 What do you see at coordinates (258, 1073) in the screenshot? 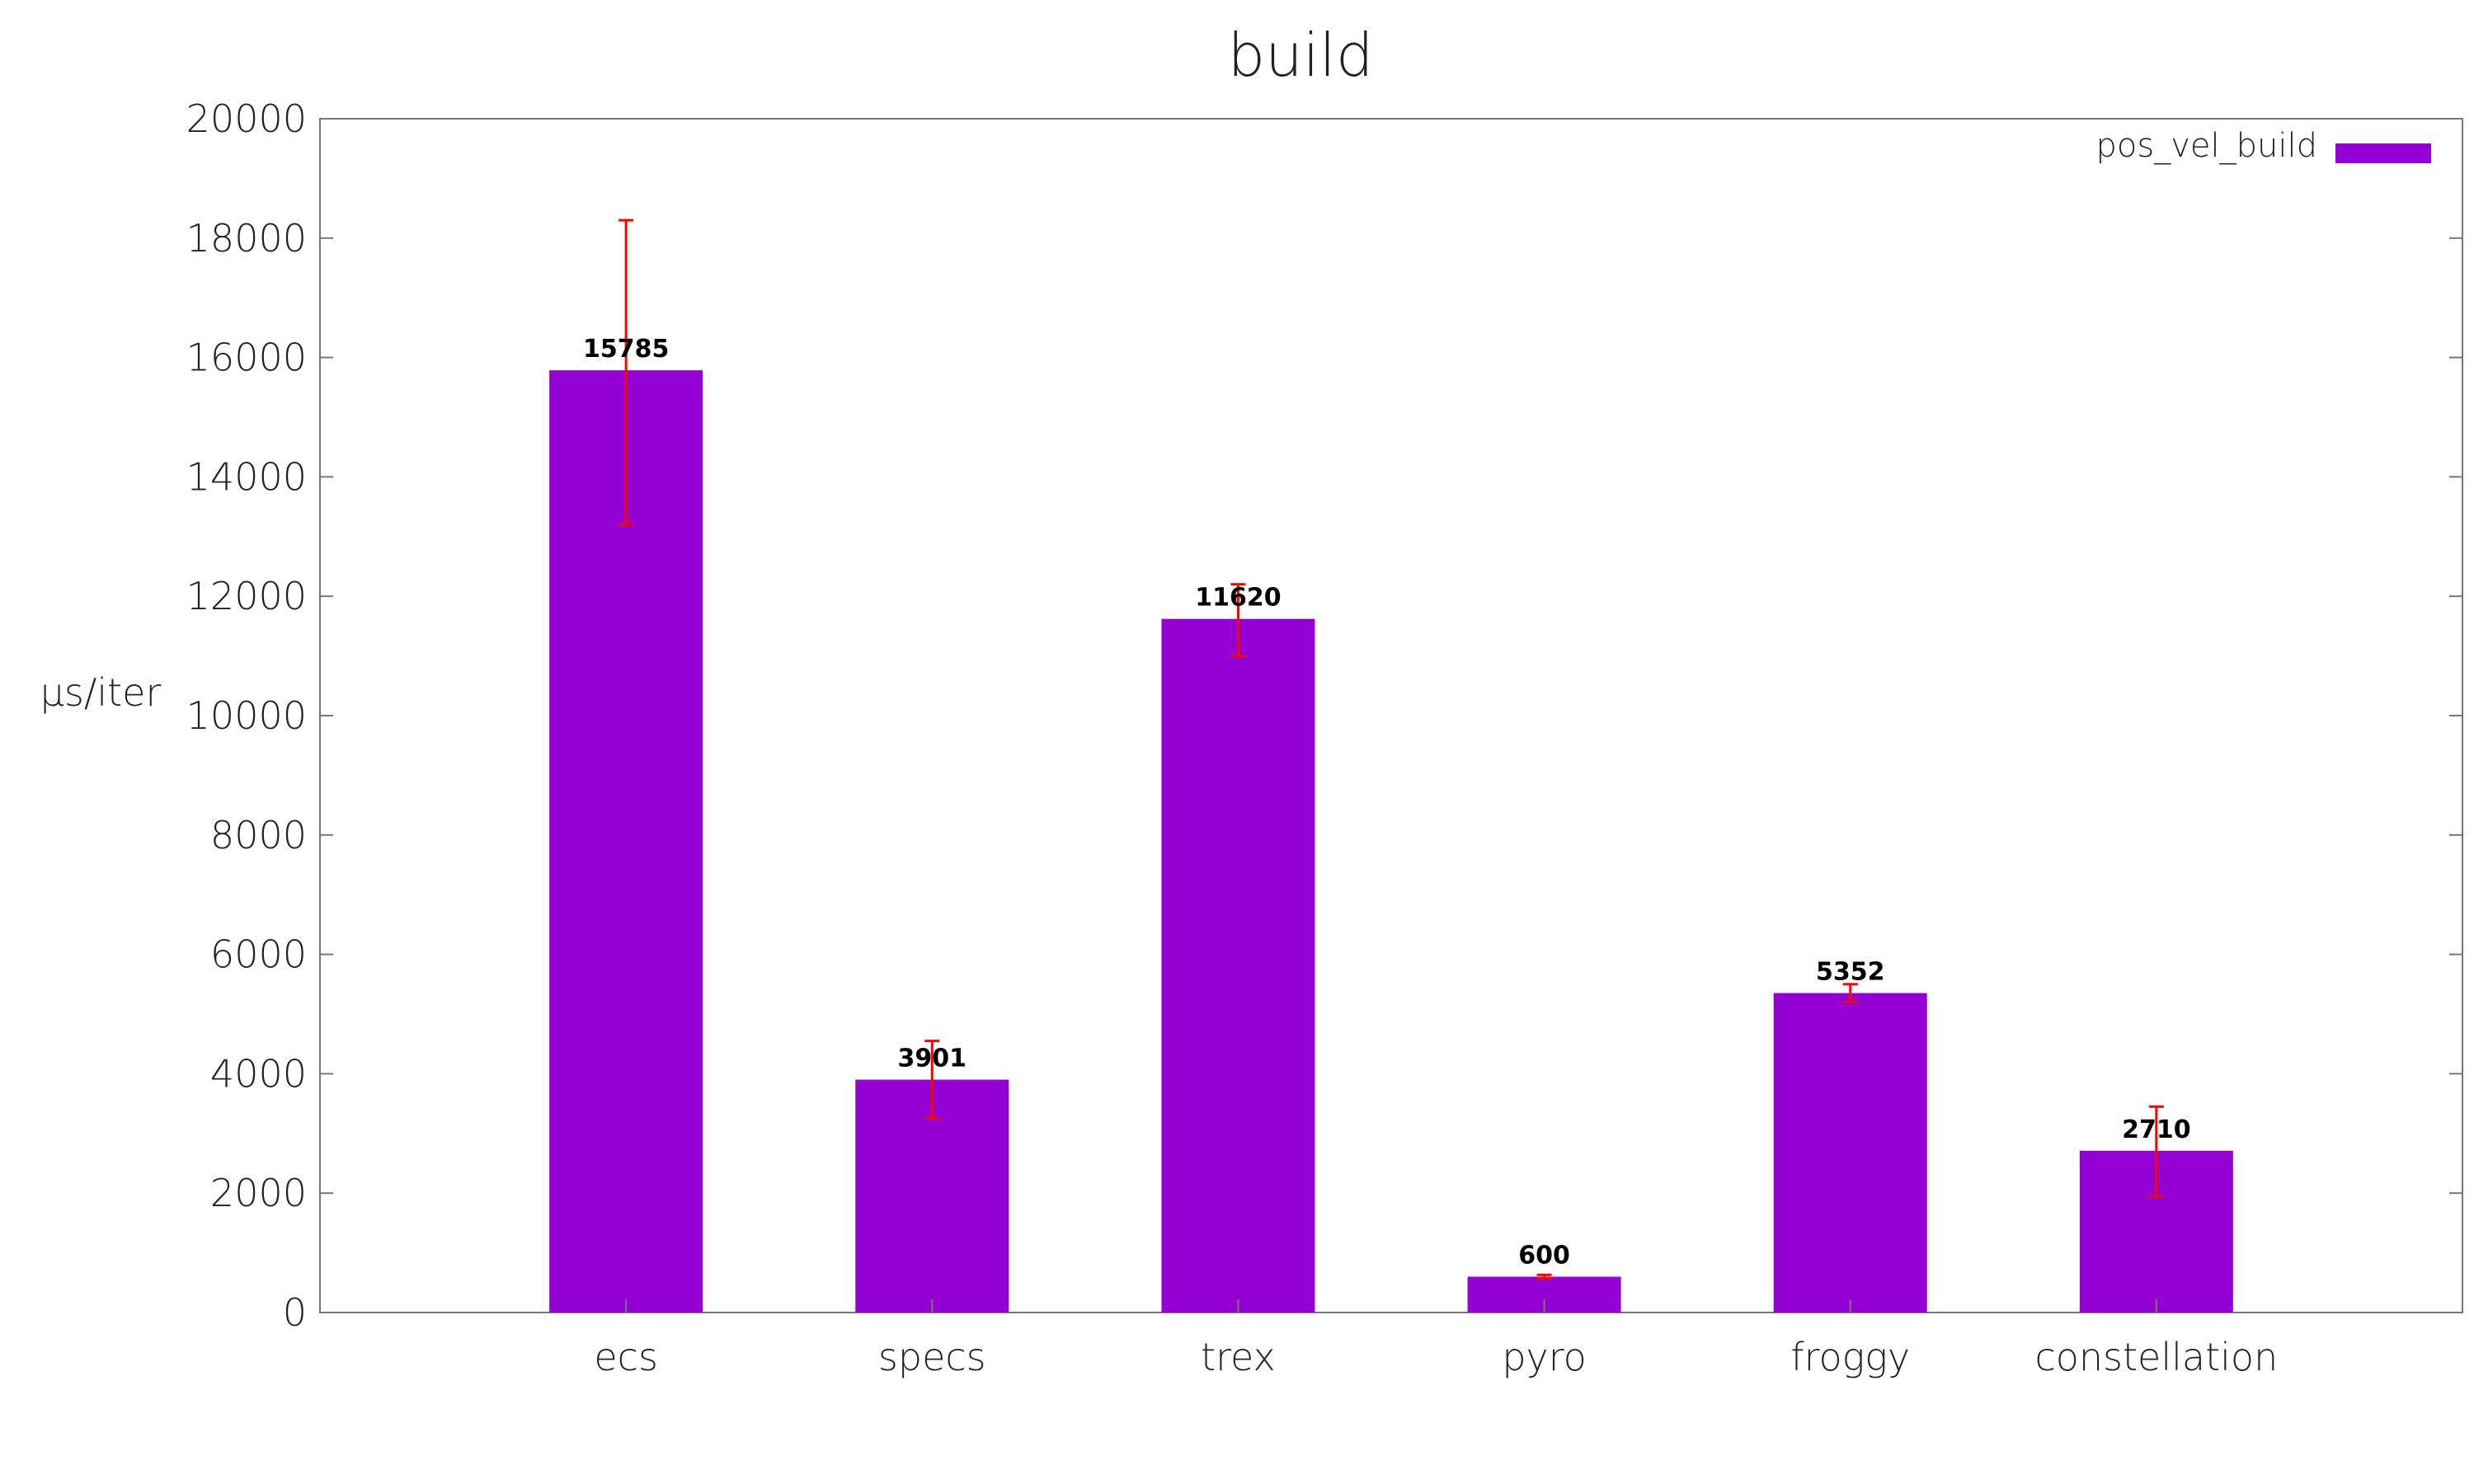
I see `y-tick-label: 4000` at bounding box center [258, 1073].